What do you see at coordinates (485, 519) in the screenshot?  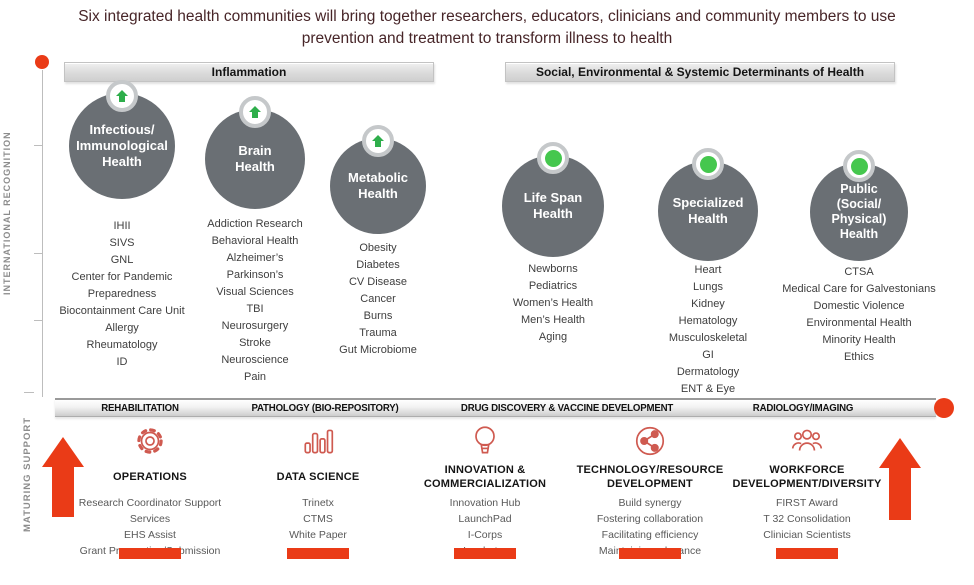 I see `list-item: LaunchPad` at bounding box center [485, 519].